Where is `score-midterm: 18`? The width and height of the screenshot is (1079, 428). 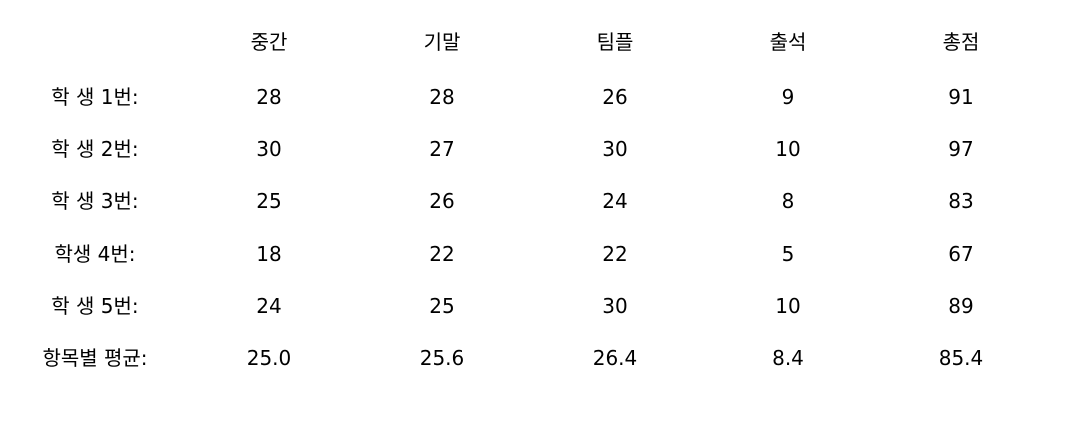 score-midterm: 18 is located at coordinates (269, 254).